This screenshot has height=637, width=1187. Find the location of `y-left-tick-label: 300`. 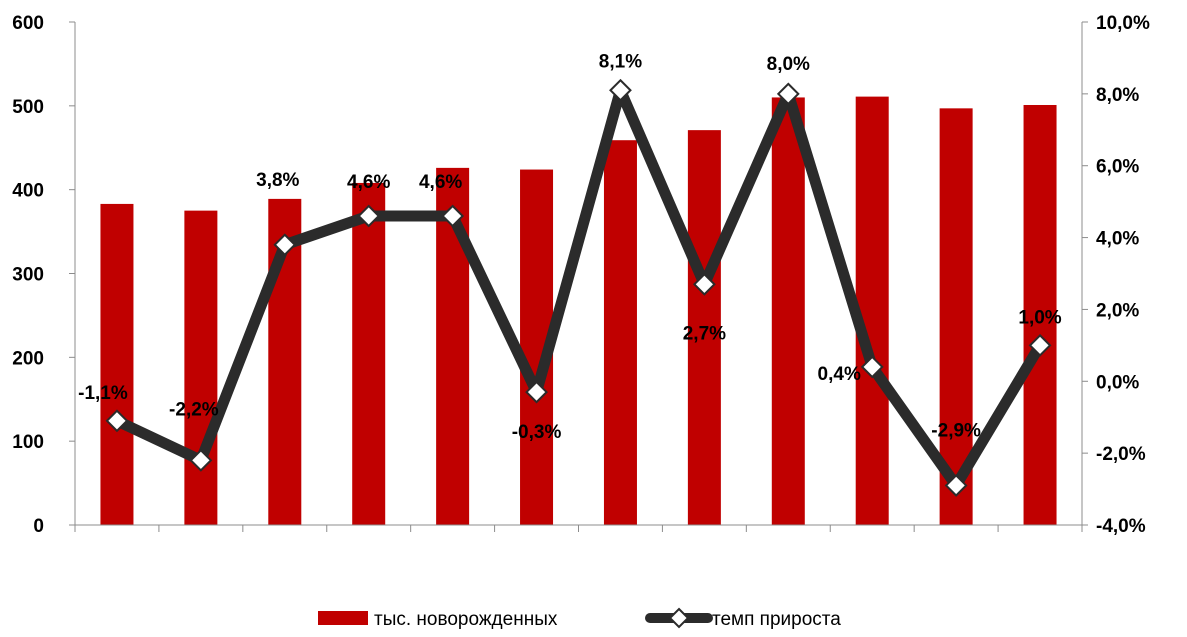

y-left-tick-label: 300 is located at coordinates (28, 275).